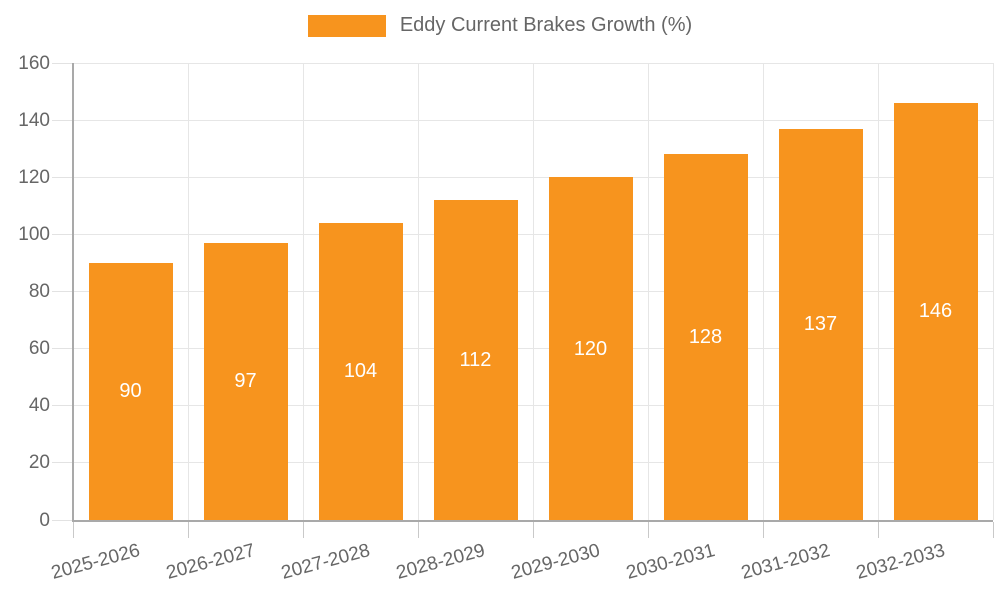 This screenshot has height=600, width=1000. Describe the element at coordinates (34, 234) in the screenshot. I see `y-axis-tick-label: 100` at that location.